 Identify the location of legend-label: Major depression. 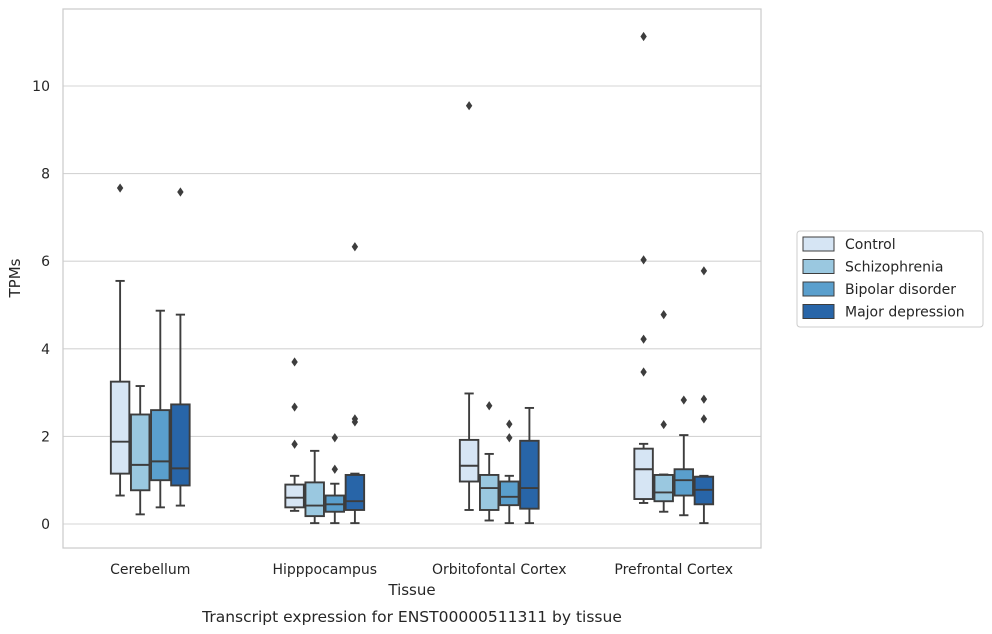
(905, 313).